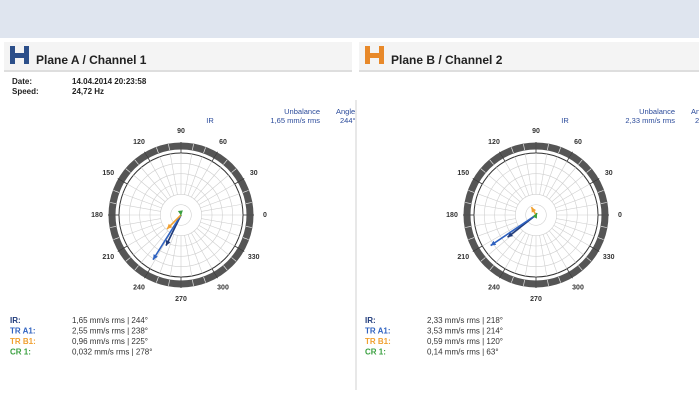  I want to click on icon, so click(19, 55).